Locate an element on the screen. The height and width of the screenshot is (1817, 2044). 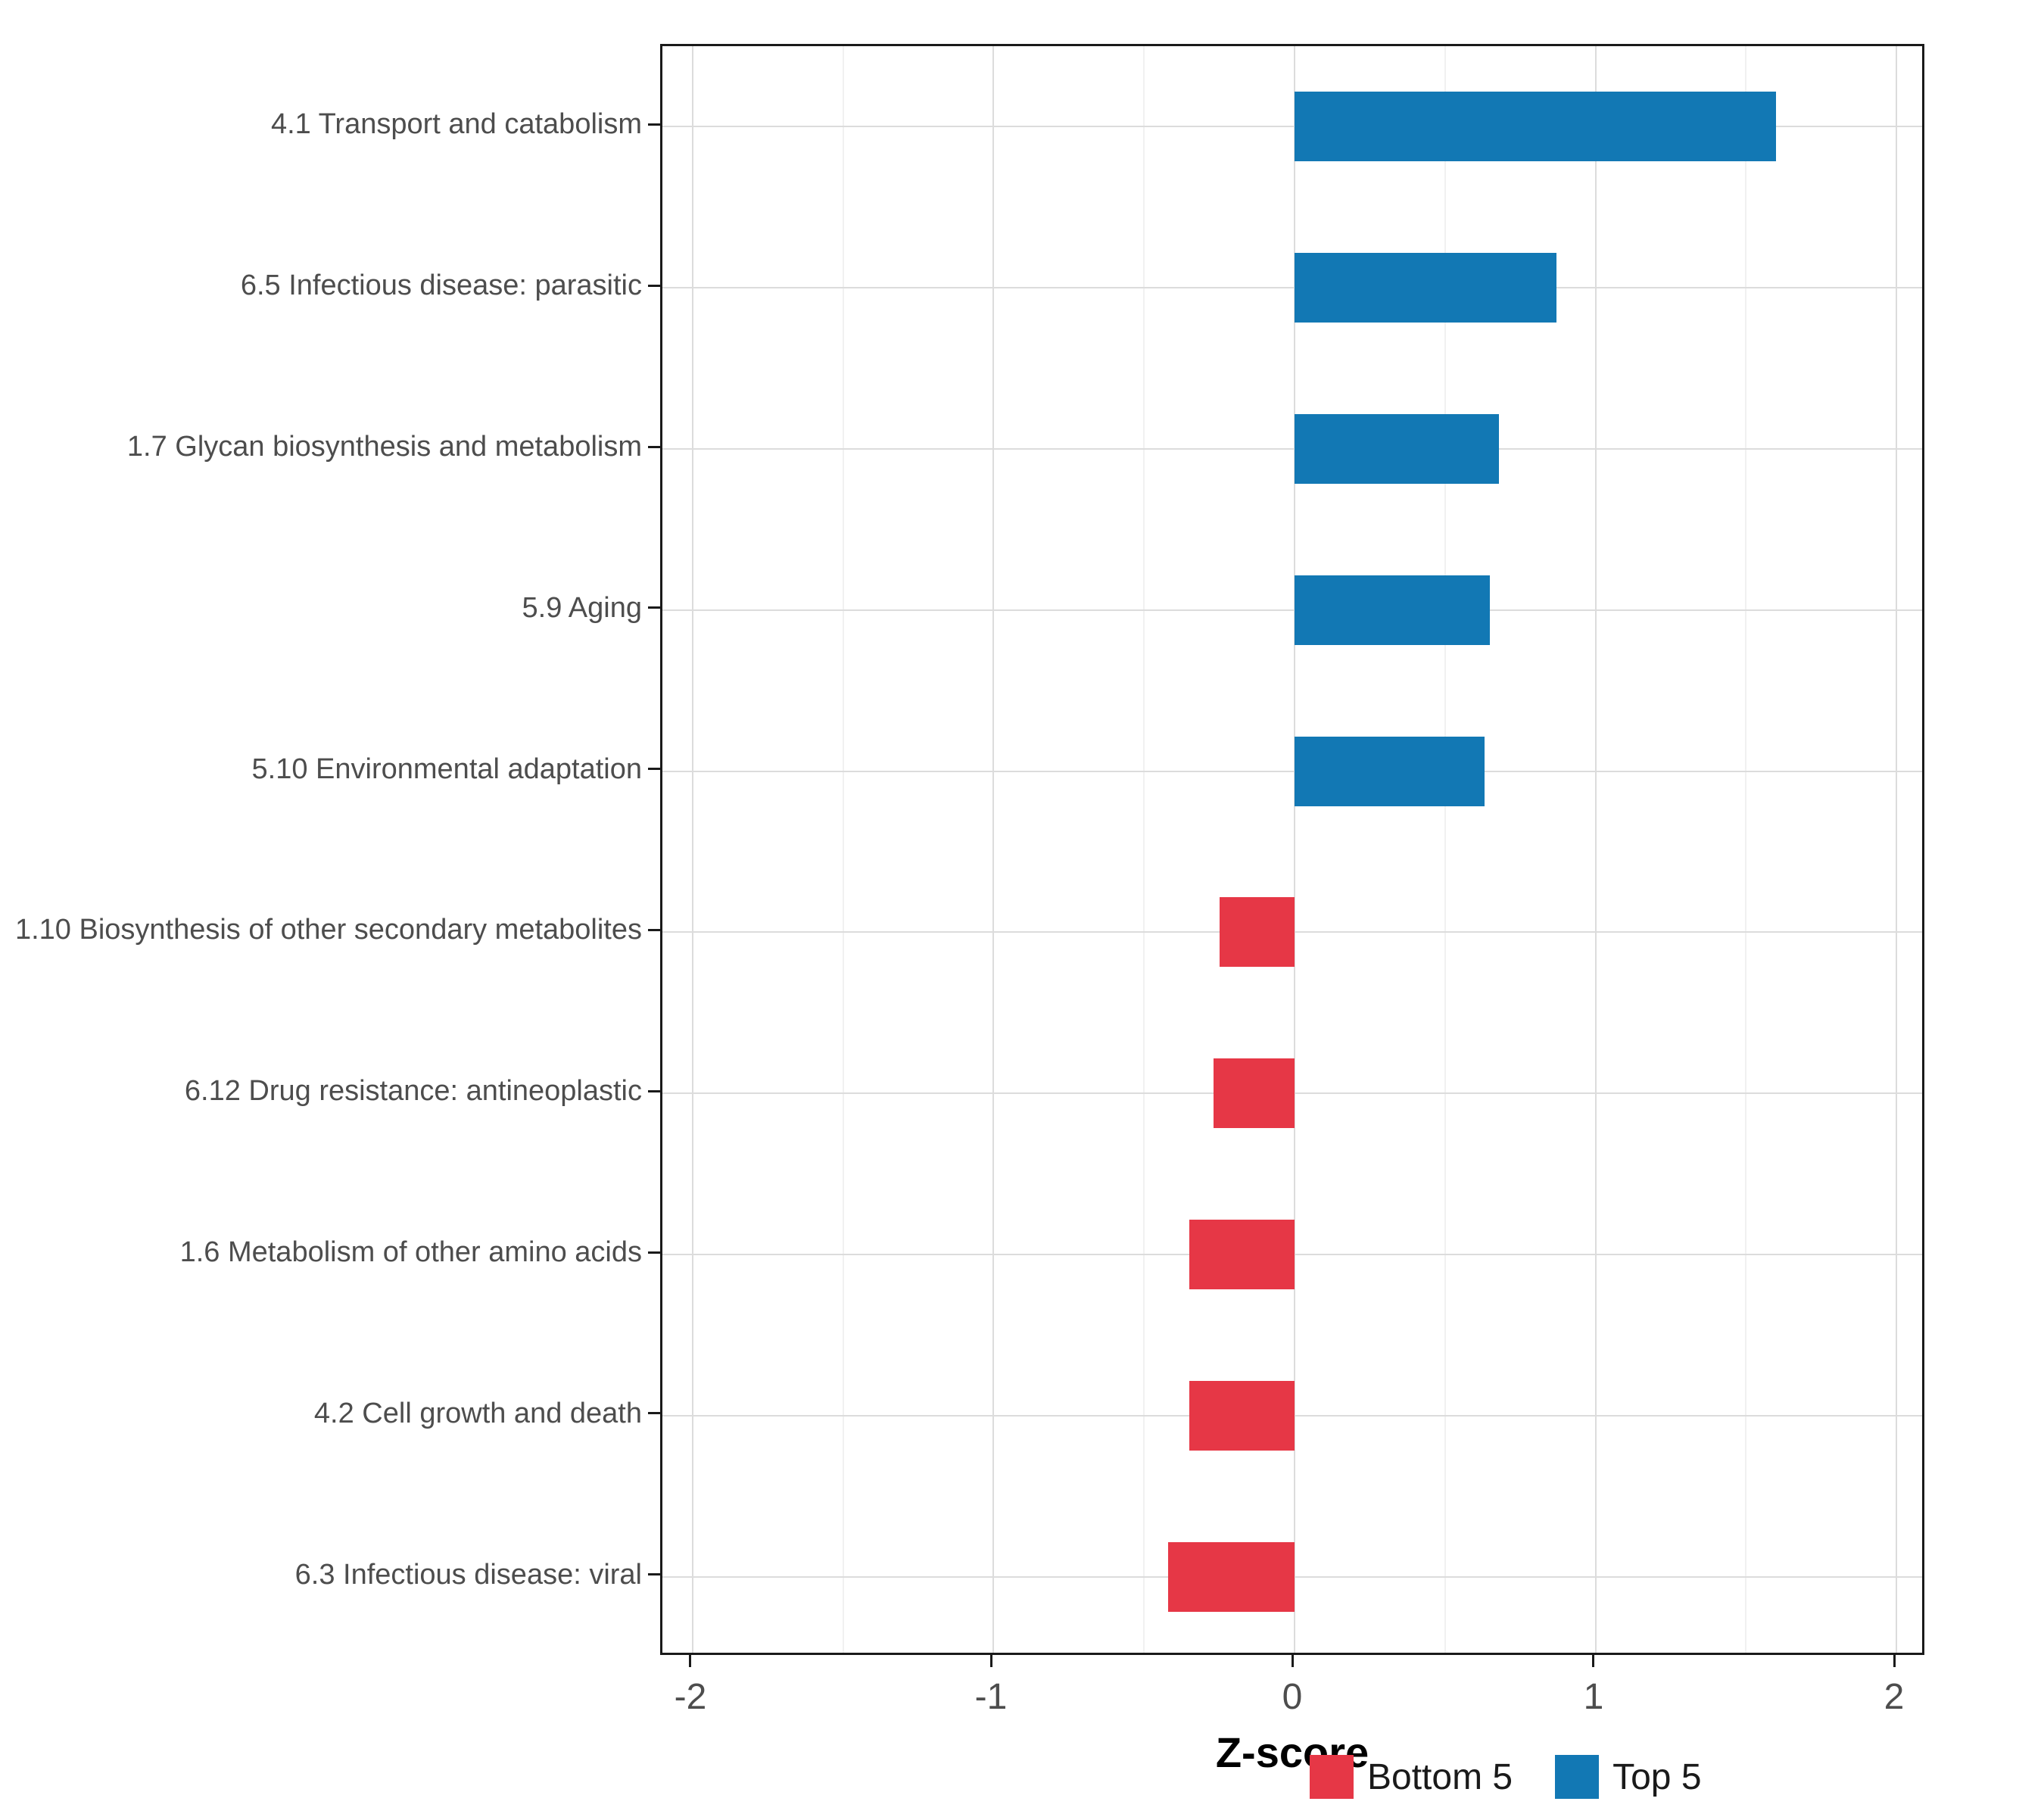
x-axis-tick-label-2: 2 is located at coordinates (1895, 1697).